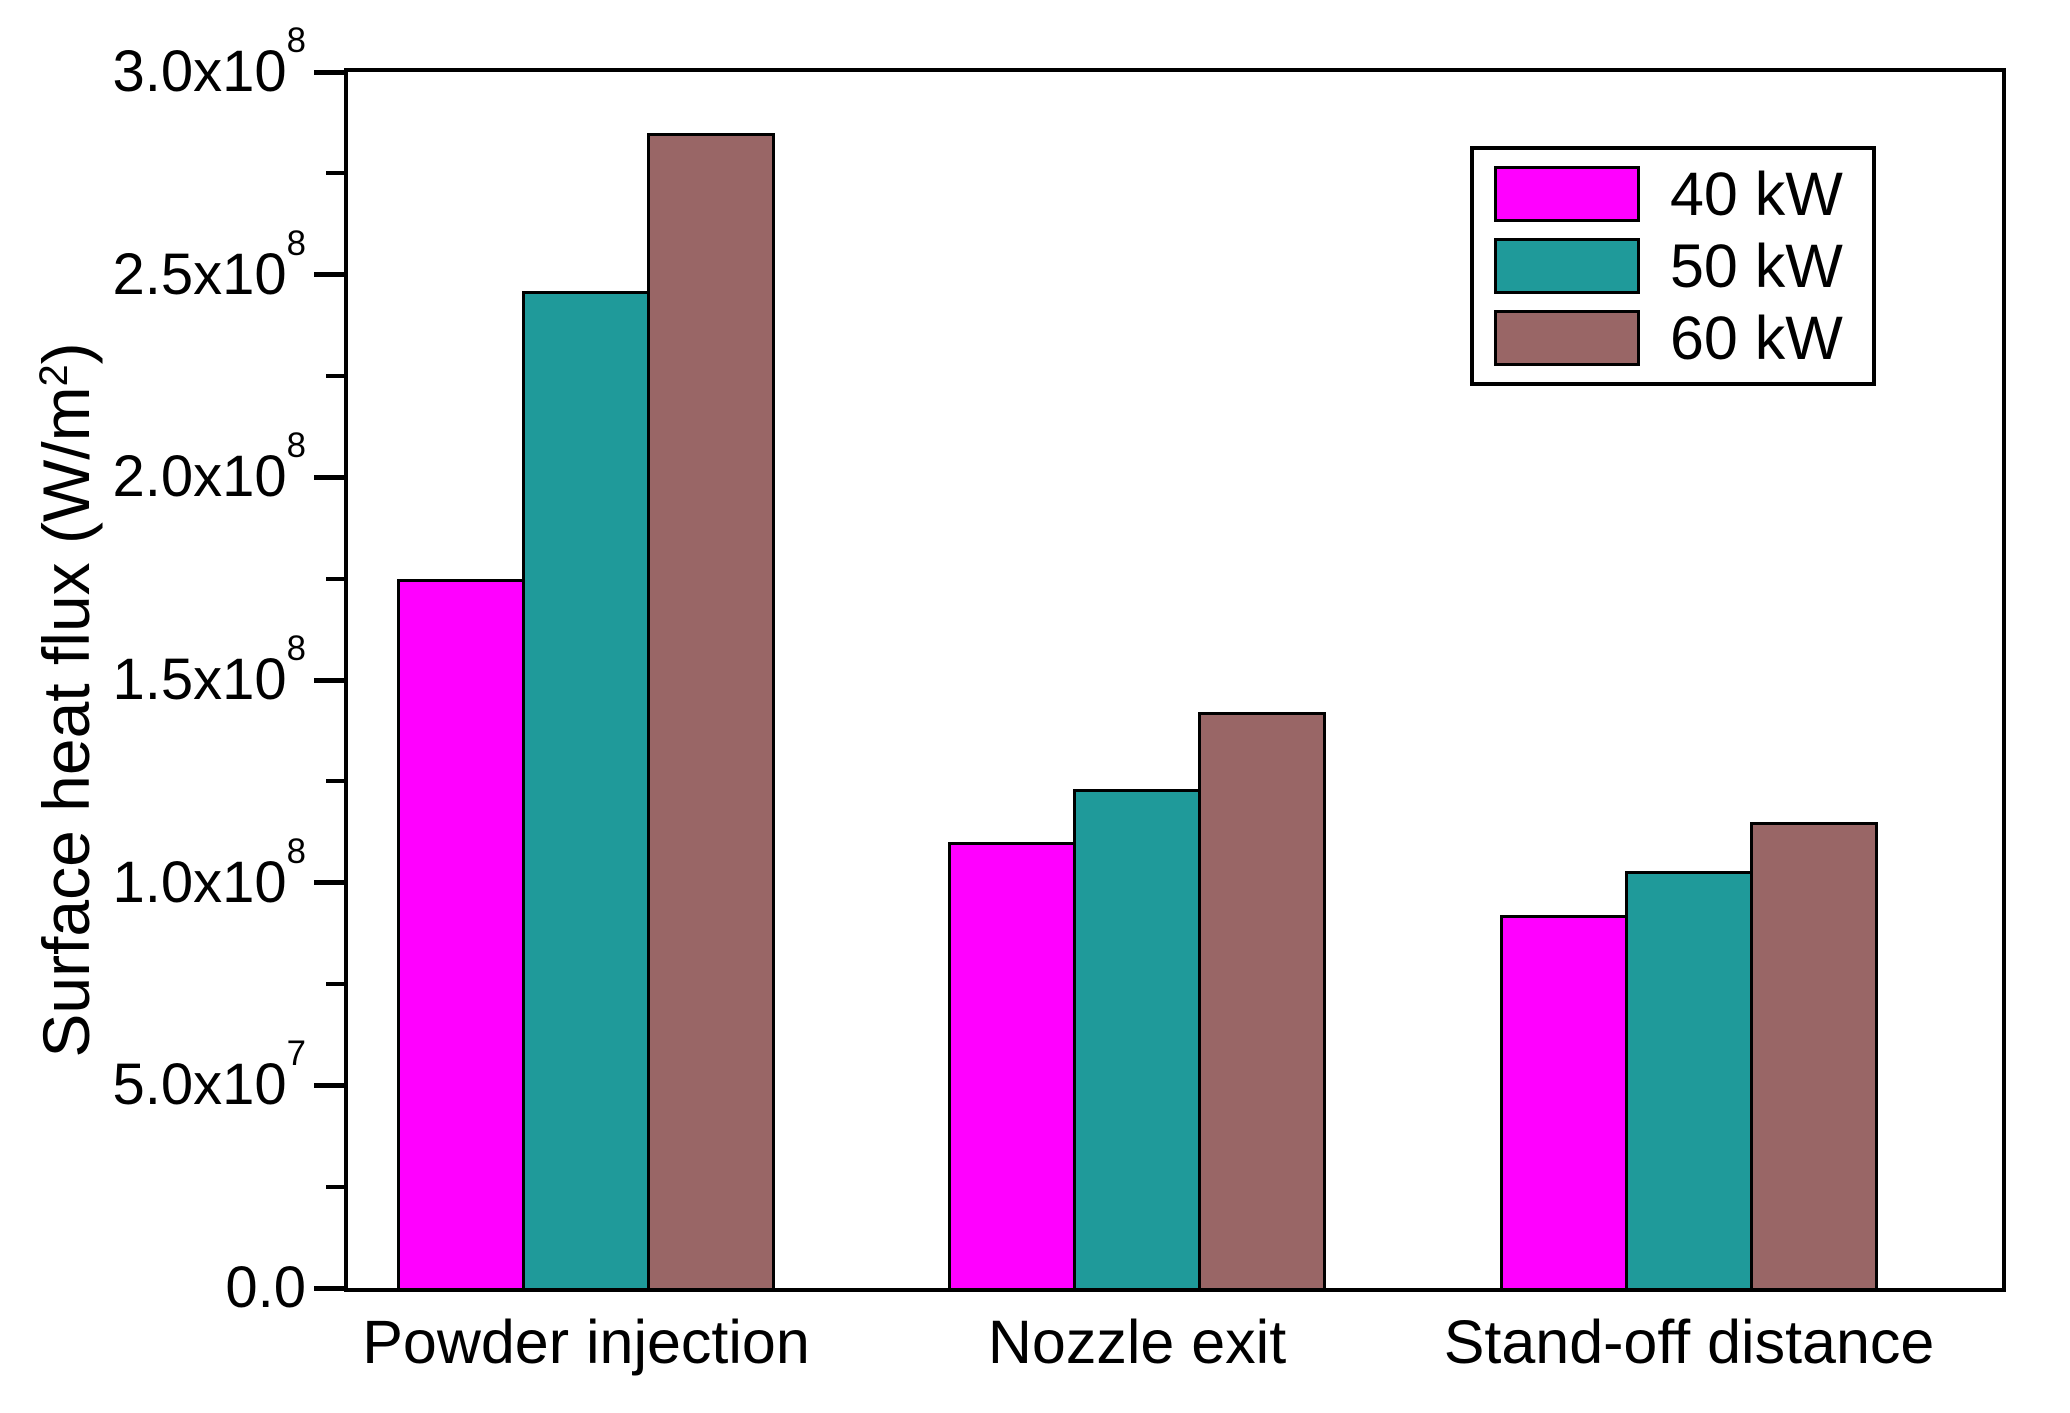  Describe the element at coordinates (1262, 1000) in the screenshot. I see `bar-nozzle-exit-60-kw` at that location.